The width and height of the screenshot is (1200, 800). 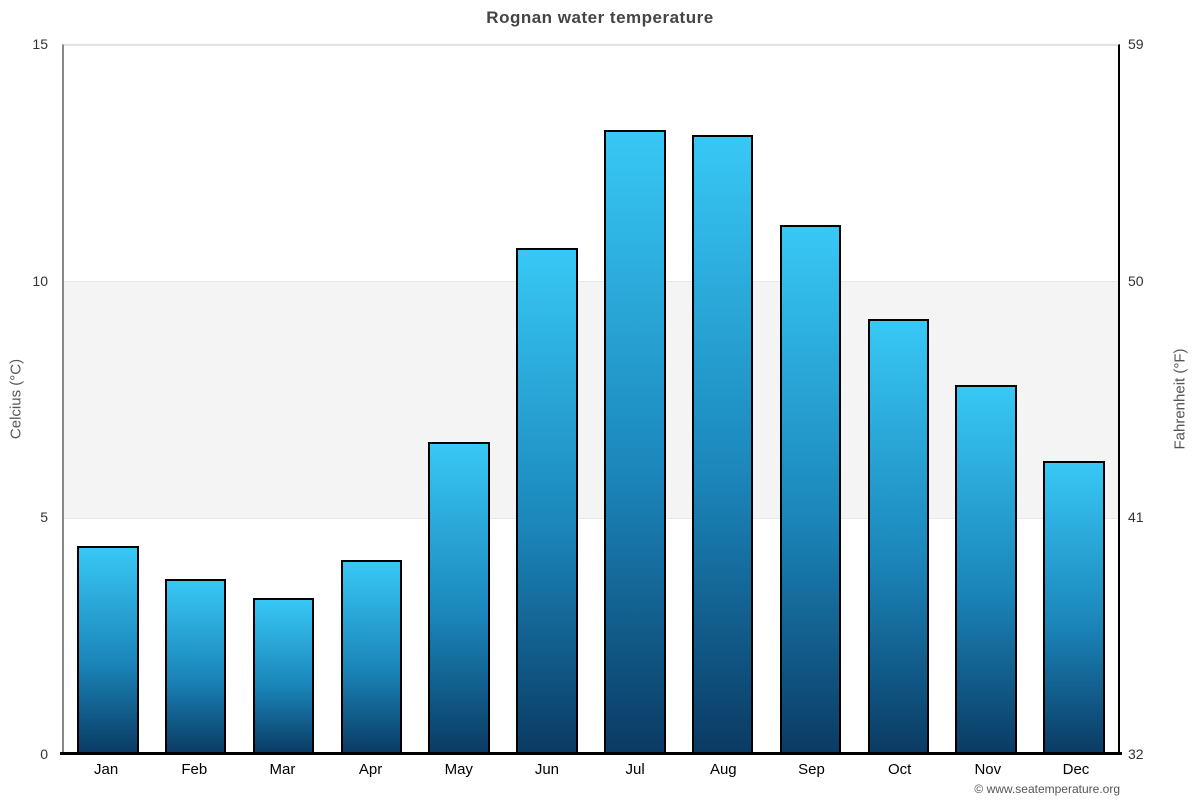 I want to click on x-label-nov: Nov, so click(x=988, y=769).